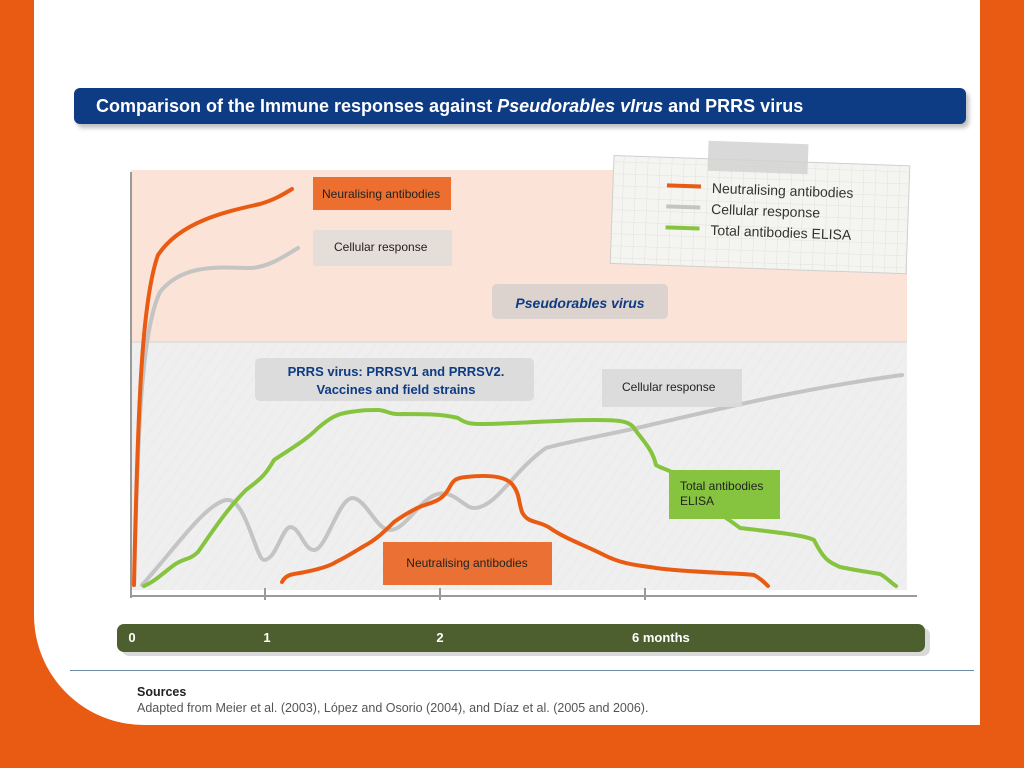 This screenshot has height=768, width=1024. What do you see at coordinates (697, 501) in the screenshot?
I see `label-prrs-elisa-line2: ELISA` at bounding box center [697, 501].